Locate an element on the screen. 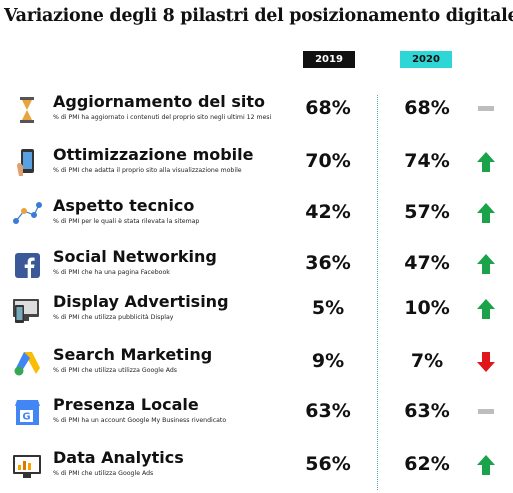 The height and width of the screenshot is (493, 513). row-title: Search Marketing is located at coordinates (133, 354).